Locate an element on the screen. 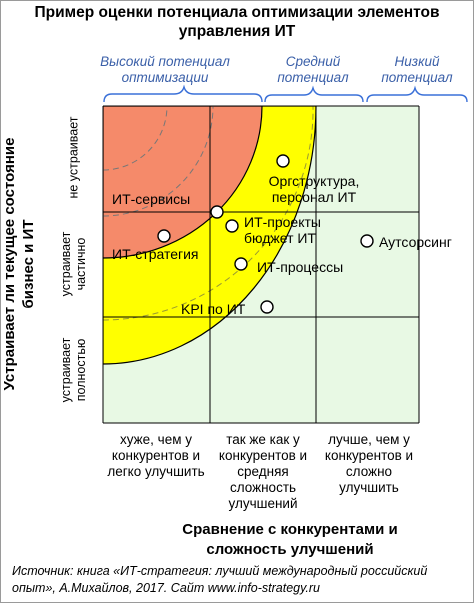 This screenshot has width=474, height=603. brace-high is located at coordinates (183, 93).